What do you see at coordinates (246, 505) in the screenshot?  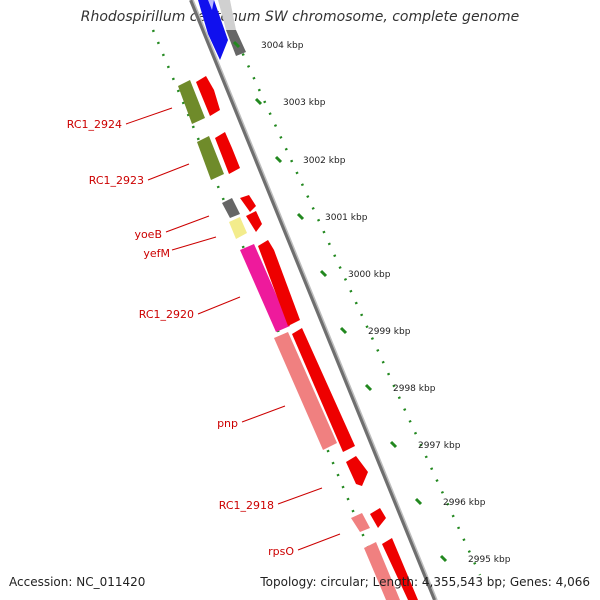 I see `gene-label: RC1_2918` at bounding box center [246, 505].